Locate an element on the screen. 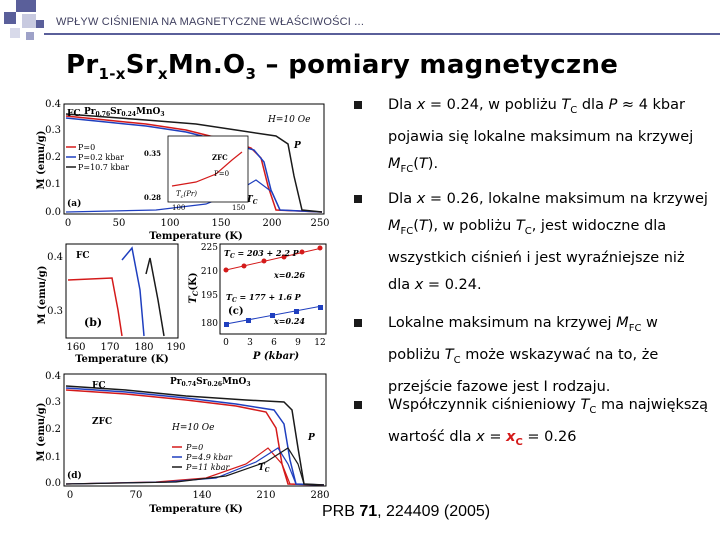  points-x026 is located at coordinates (273, 259).